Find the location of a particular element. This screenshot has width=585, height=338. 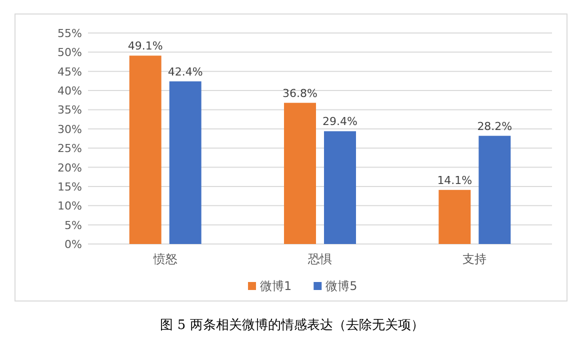

y-tick-label: 20% is located at coordinates (70, 167).